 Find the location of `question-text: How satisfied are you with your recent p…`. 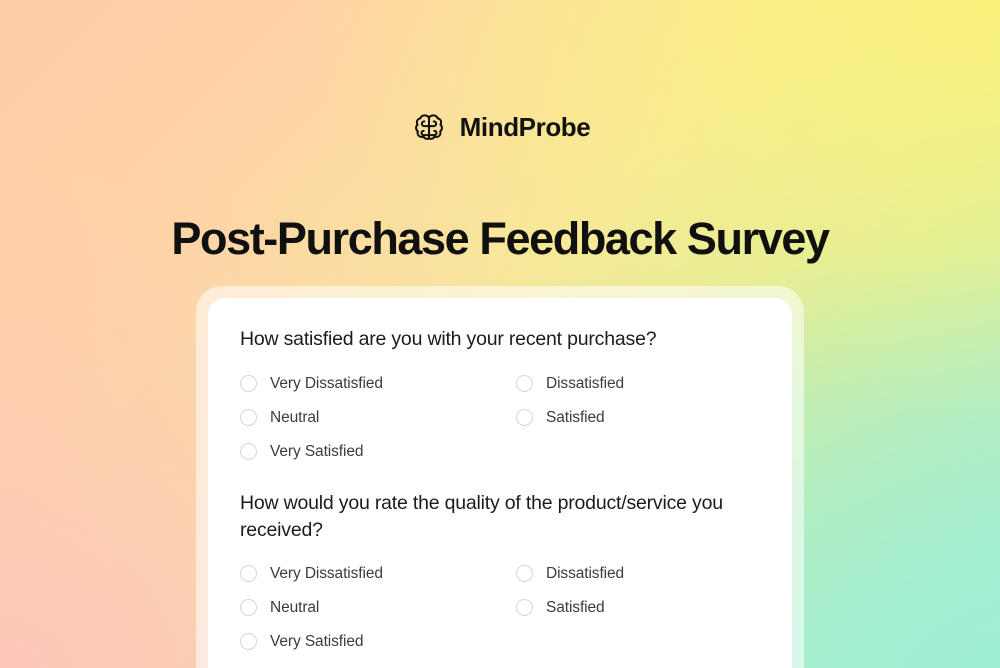

question-text: How satisfied are you with your recent p… is located at coordinates (448, 339).